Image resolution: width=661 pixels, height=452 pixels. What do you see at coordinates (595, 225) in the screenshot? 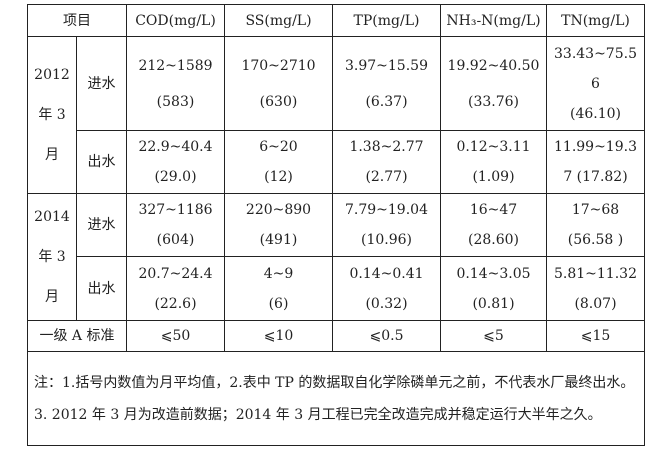
I see `value-cell: 17~68 (56.58 )` at bounding box center [595, 225].